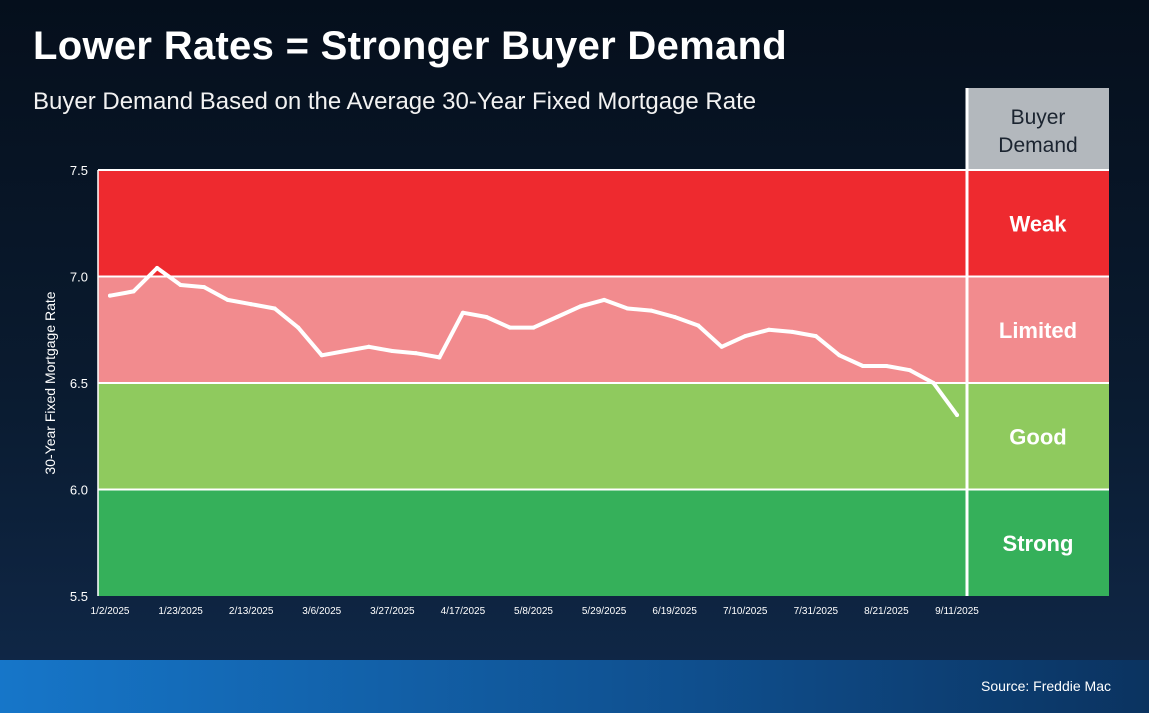  Describe the element at coordinates (110, 611) in the screenshot. I see `x-tick-label: 1/2/2025` at that location.